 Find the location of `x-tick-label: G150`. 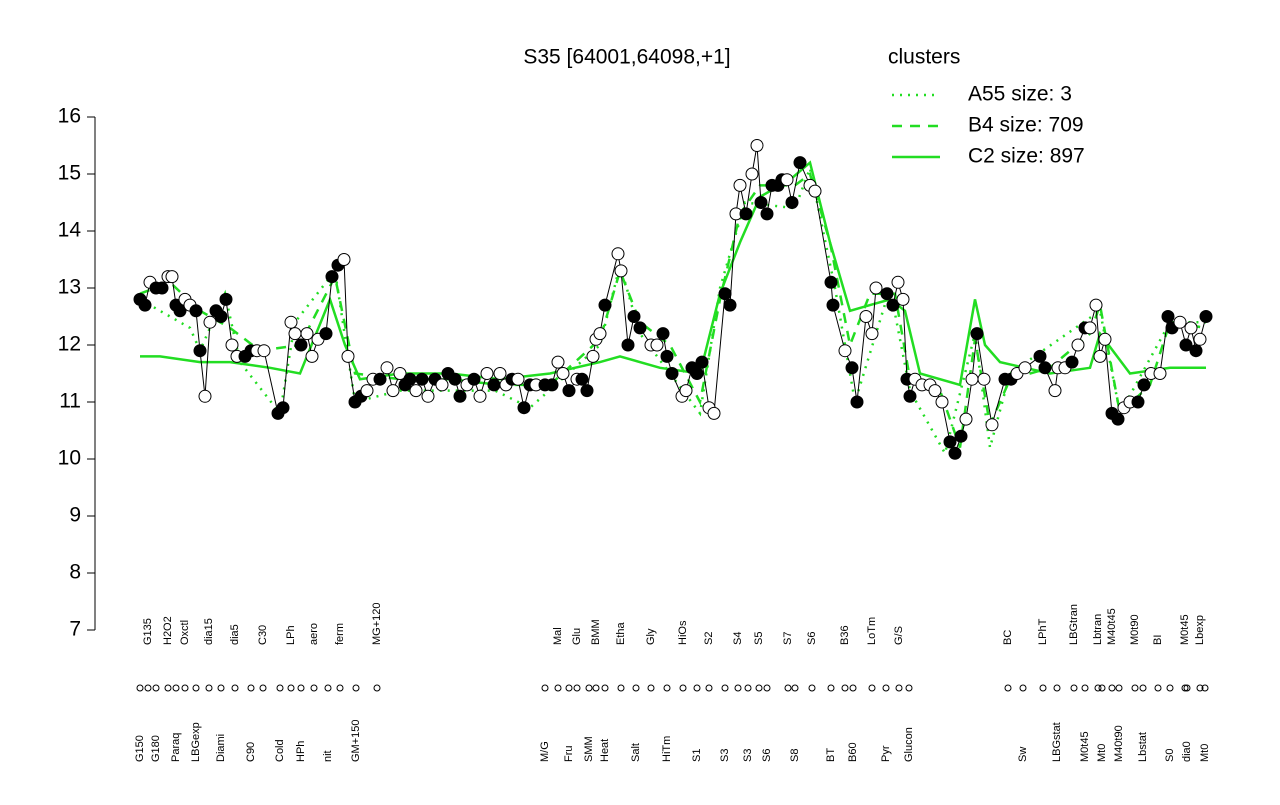

x-tick-label: G150 is located at coordinates (140, 748).